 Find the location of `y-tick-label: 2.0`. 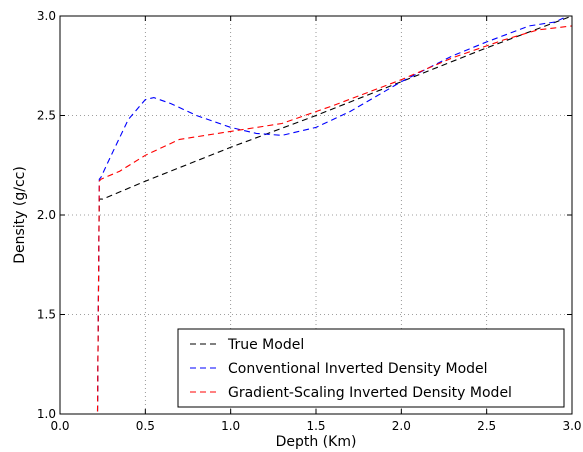

y-tick-label: 2.0 is located at coordinates (46, 215).